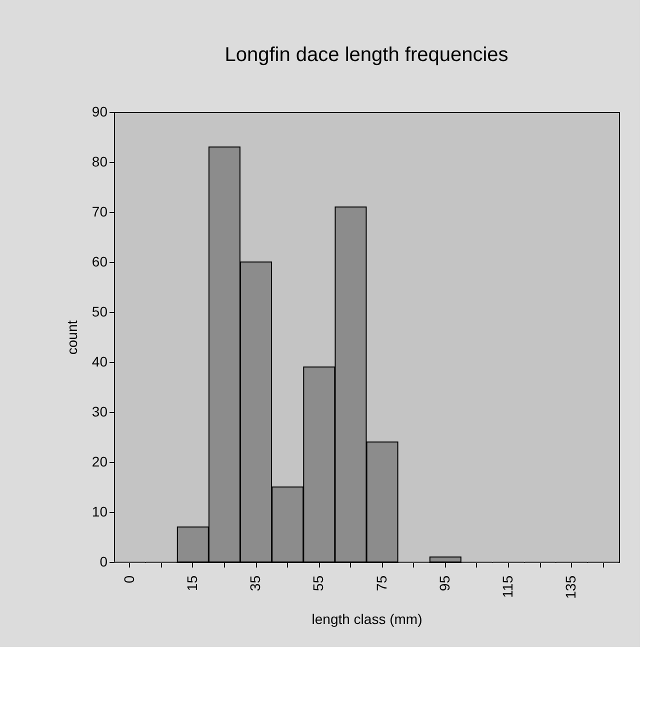 This screenshot has width=665, height=728. I want to click on y-tick-label: 70, so click(100, 212).